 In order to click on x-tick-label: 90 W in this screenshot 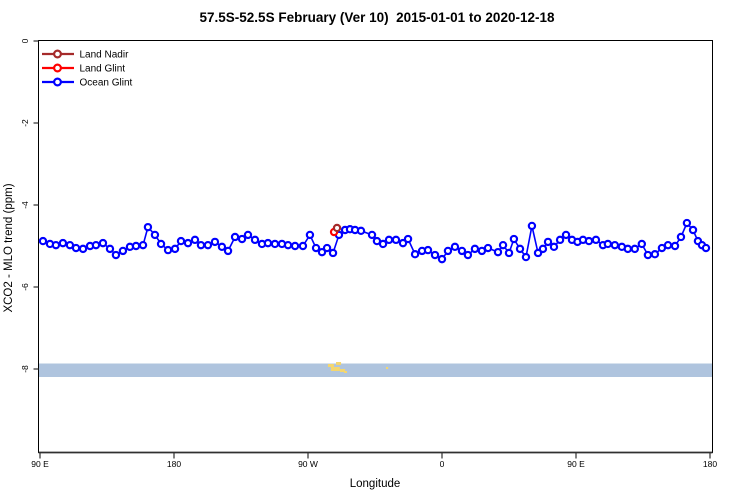, I will do `click(308, 464)`.